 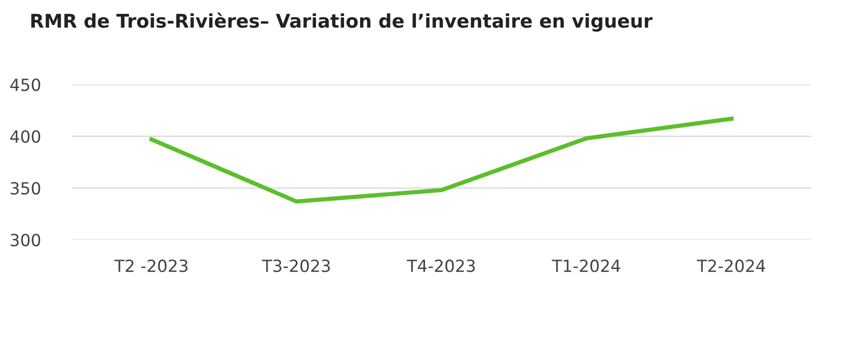 I want to click on x-tick-label: T1-2024, so click(x=586, y=266).